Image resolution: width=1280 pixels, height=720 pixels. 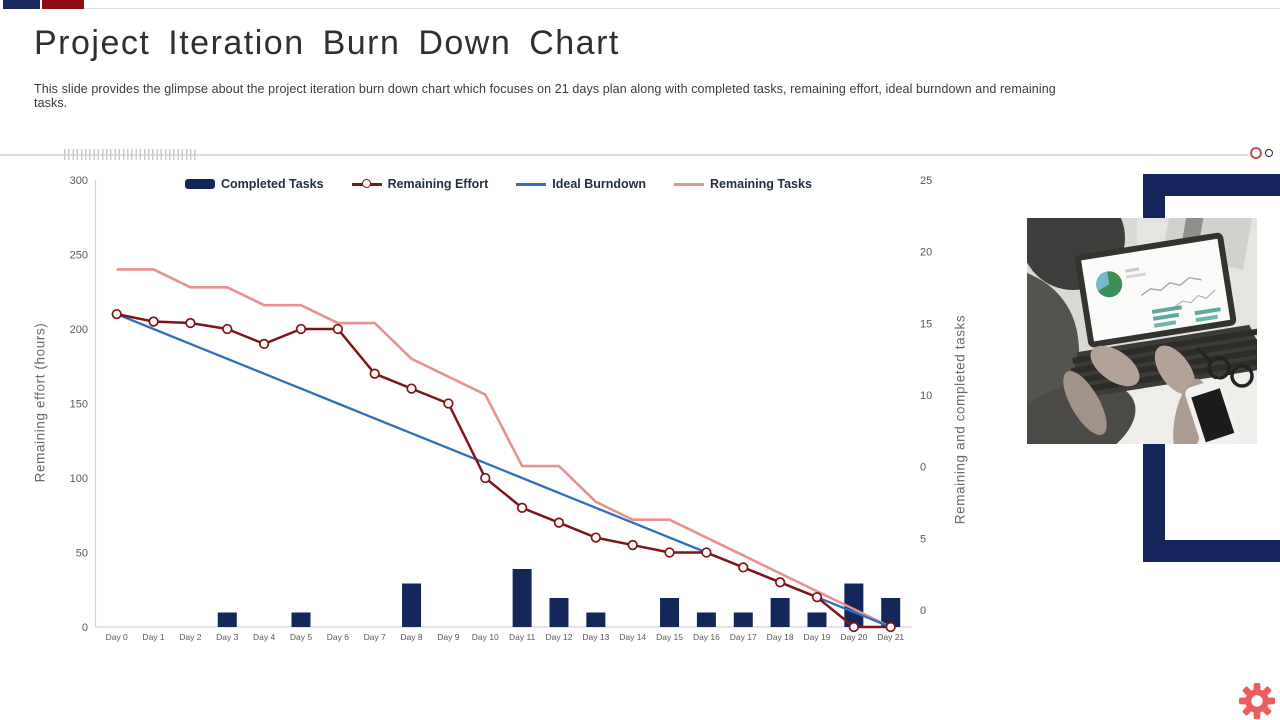 What do you see at coordinates (926, 253) in the screenshot?
I see `right-axis-tick: 20` at bounding box center [926, 253].